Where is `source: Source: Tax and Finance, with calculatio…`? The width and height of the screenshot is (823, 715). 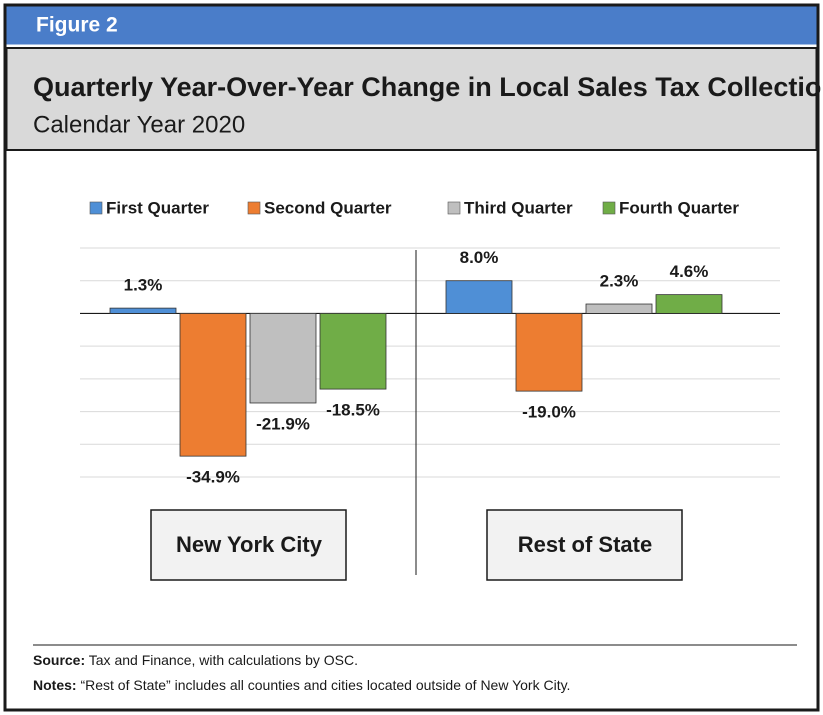 source: Source: Tax and Finance, with calculatio… is located at coordinates (195, 660).